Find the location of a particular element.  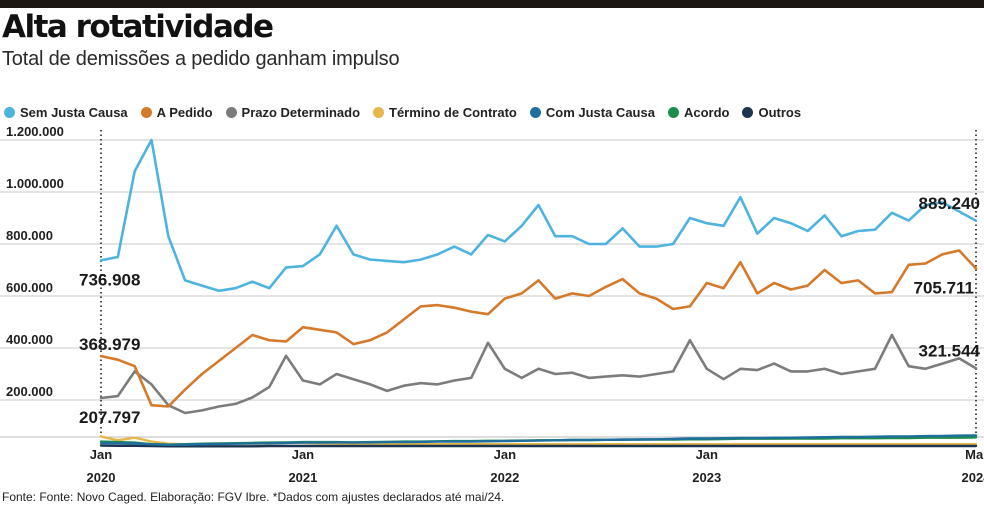

y-tick-label: 600.000 is located at coordinates (29, 287).